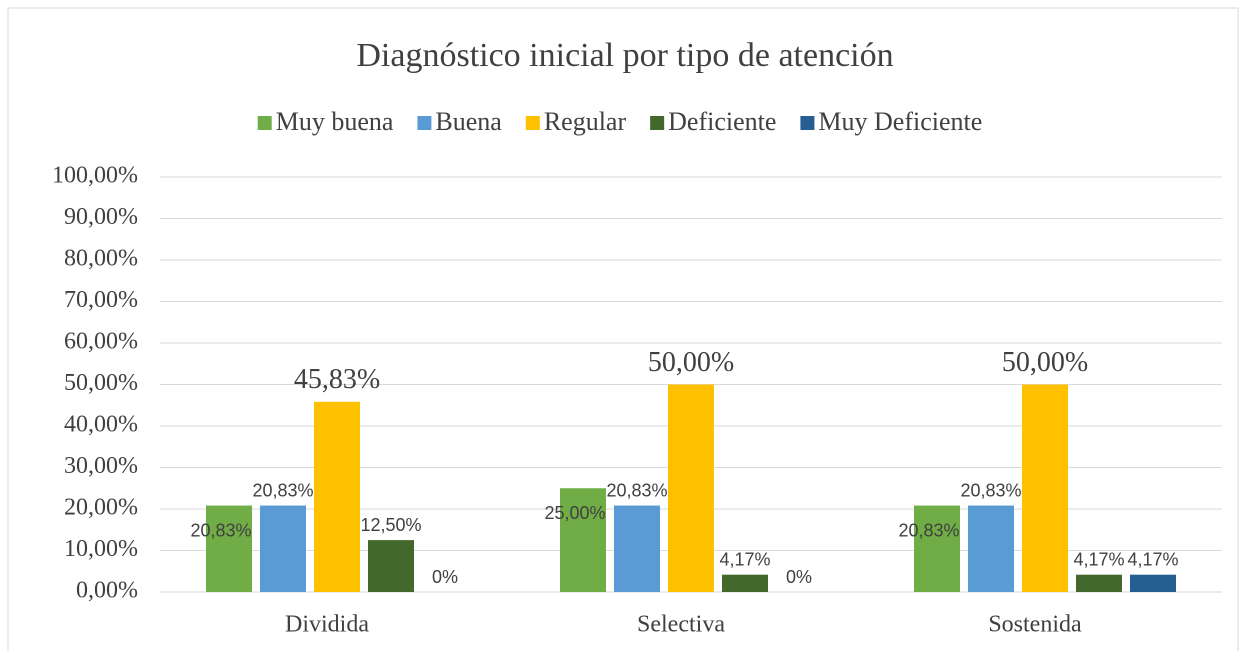 The height and width of the screenshot is (651, 1240). Describe the element at coordinates (101, 508) in the screenshot. I see `y-tick-label: 20,00%` at that location.